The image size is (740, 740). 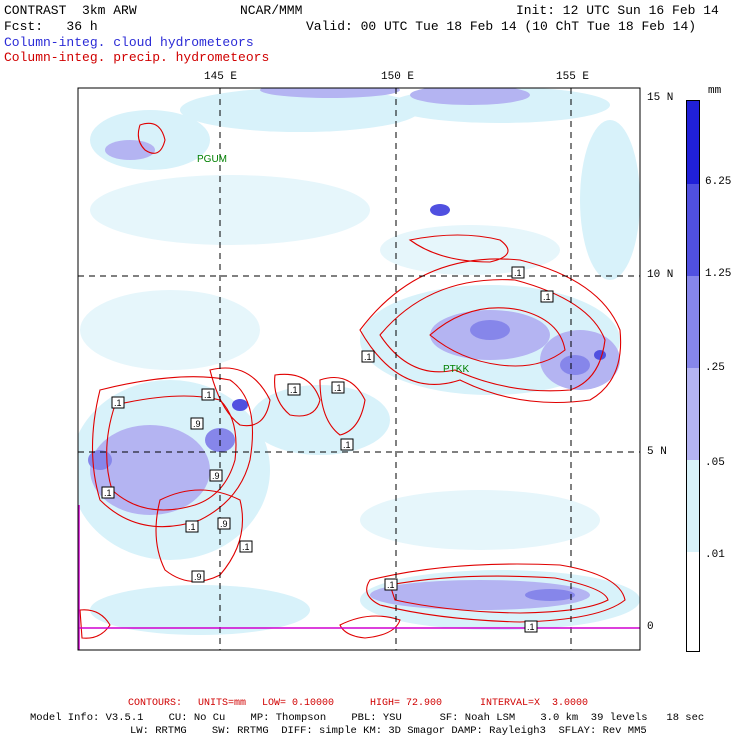 I want to click on station-pgum: PGUM, so click(x=212, y=159).